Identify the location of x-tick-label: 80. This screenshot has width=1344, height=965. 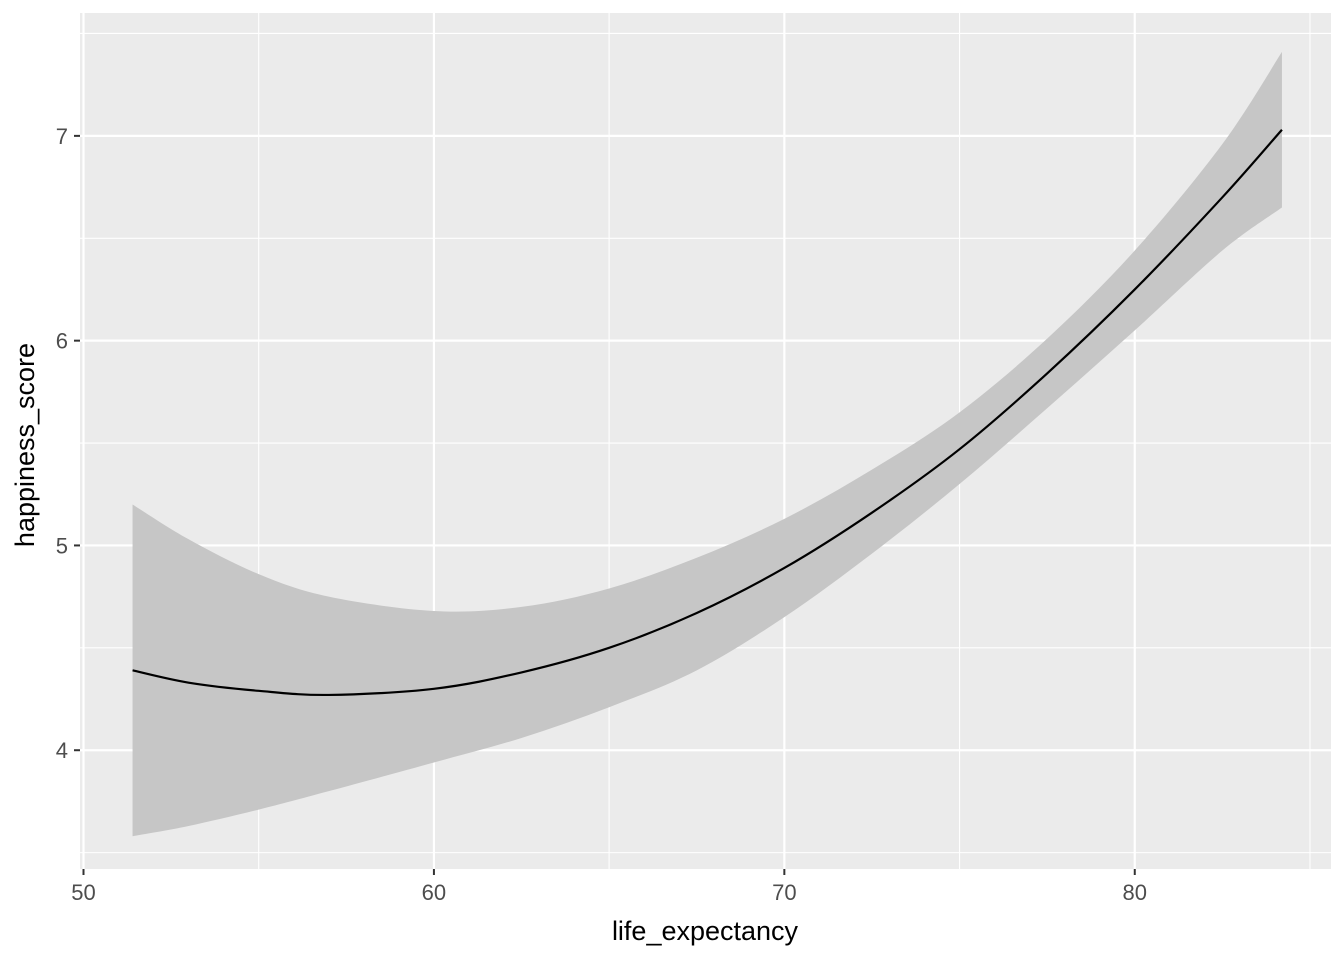
(1135, 892).